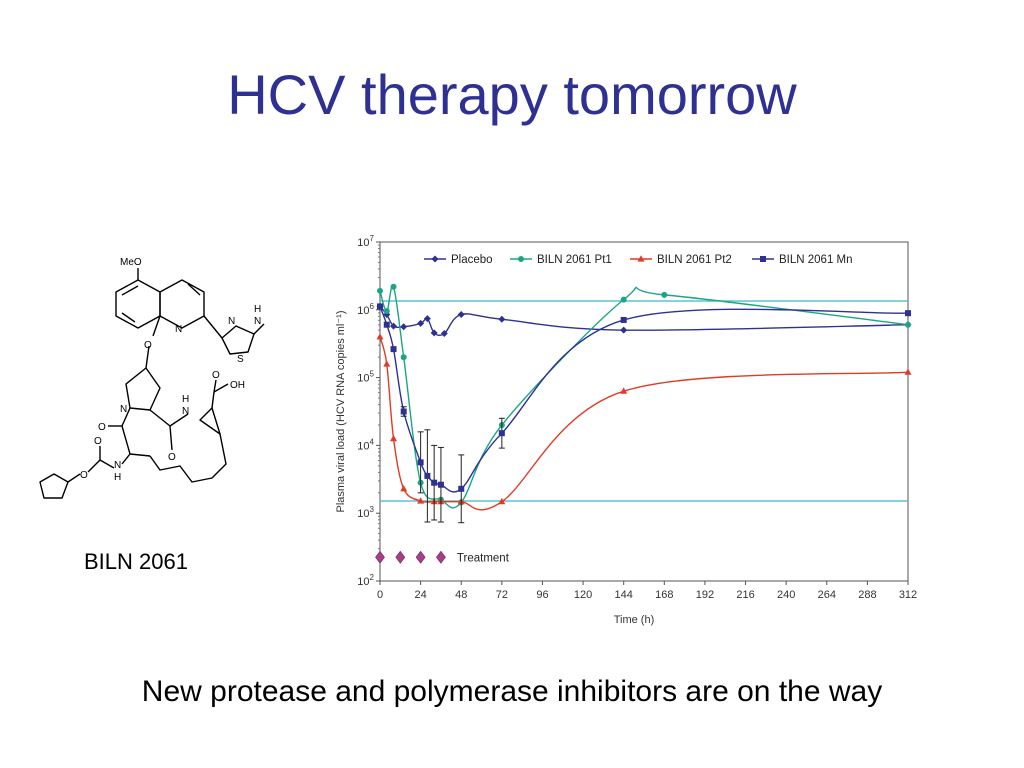  I want to click on carbamate-n-label: N, so click(117, 465).